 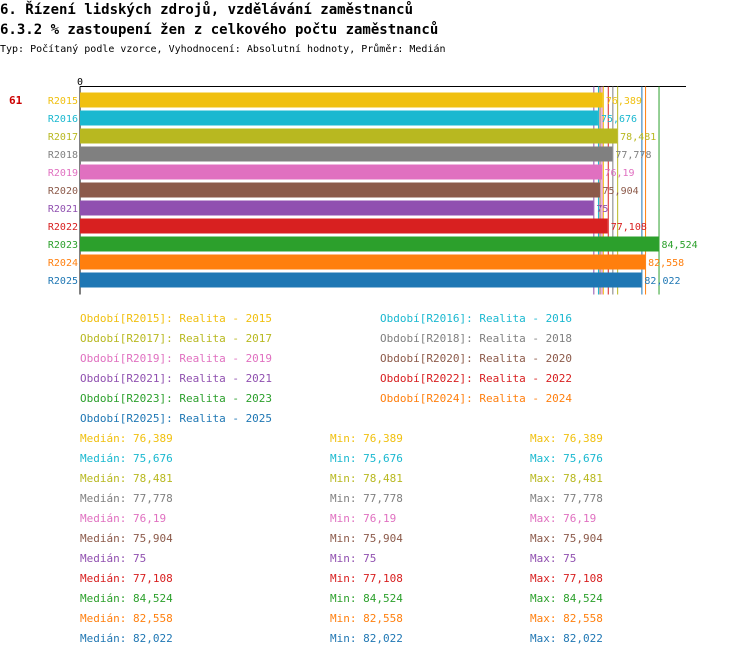 I want to click on legend-item: Období[R2021]: Realita - 2021, so click(x=176, y=378).